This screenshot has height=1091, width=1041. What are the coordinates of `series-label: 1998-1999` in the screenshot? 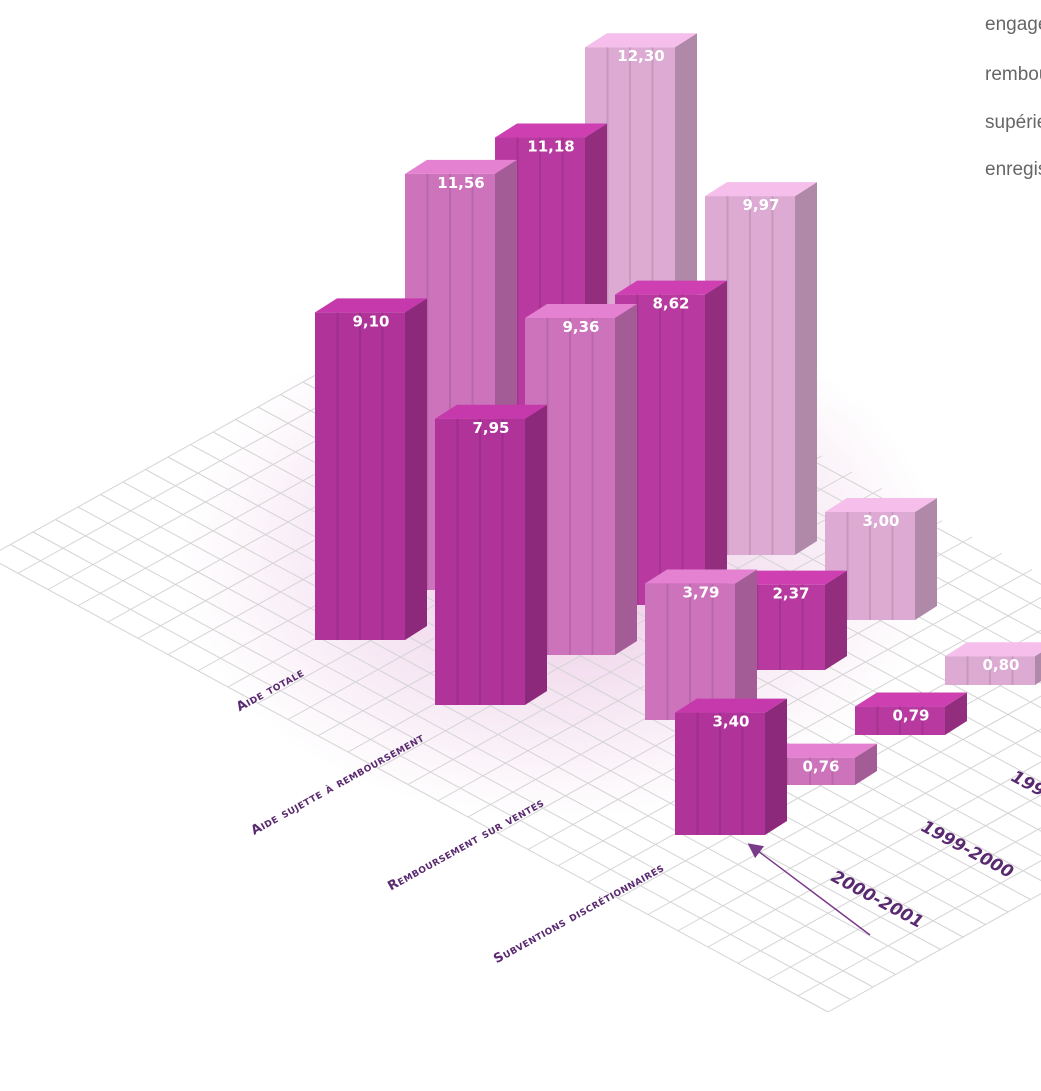 It's located at (1024, 800).